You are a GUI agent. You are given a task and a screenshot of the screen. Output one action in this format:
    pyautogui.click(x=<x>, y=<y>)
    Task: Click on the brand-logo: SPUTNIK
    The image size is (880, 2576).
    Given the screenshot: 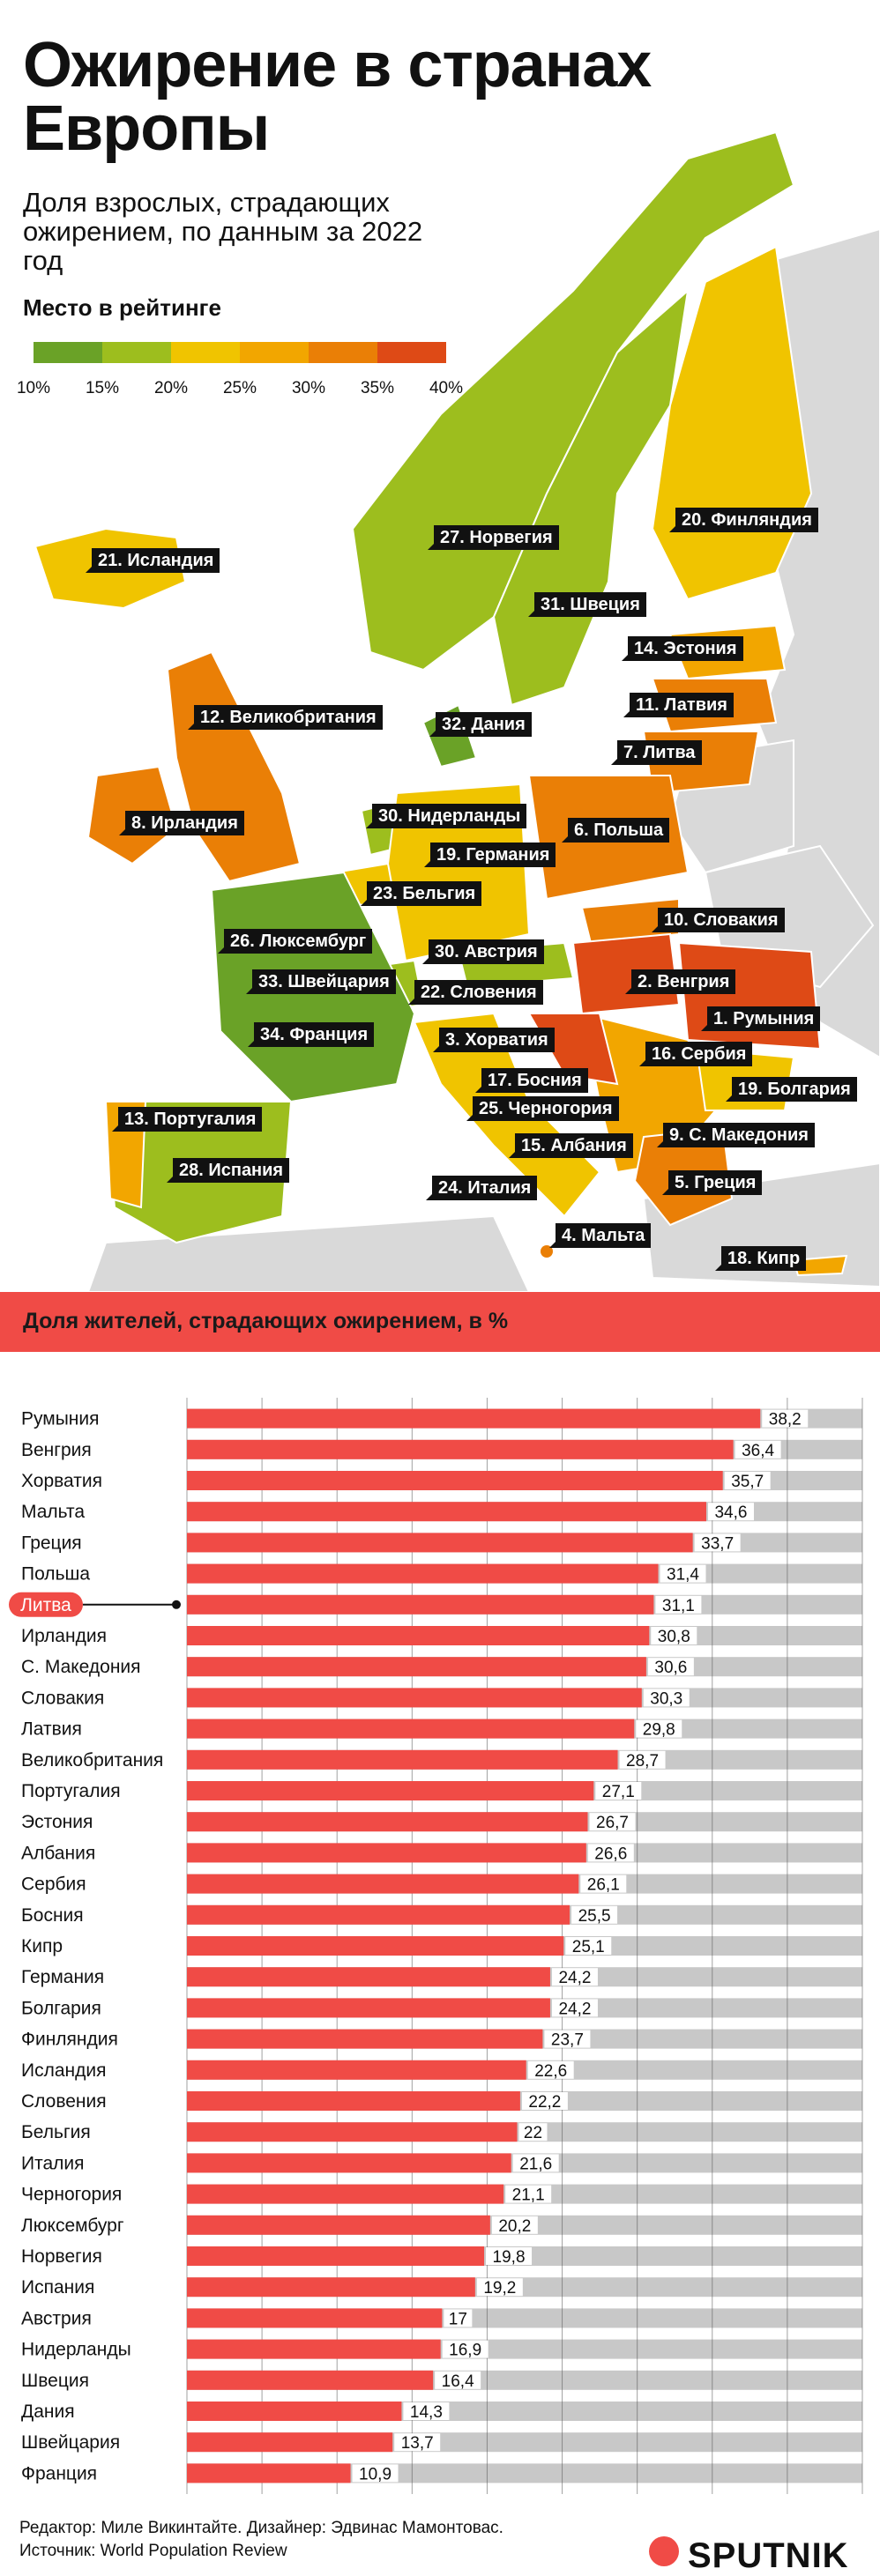 What is the action you would take?
    pyautogui.click(x=768, y=2555)
    